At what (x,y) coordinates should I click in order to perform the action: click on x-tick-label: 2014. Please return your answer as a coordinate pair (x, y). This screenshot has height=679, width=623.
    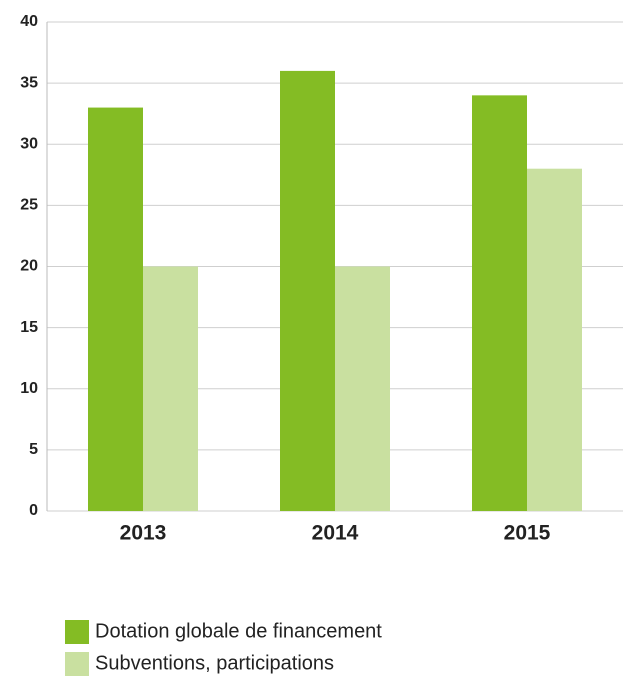
    Looking at the image, I should click on (335, 533).